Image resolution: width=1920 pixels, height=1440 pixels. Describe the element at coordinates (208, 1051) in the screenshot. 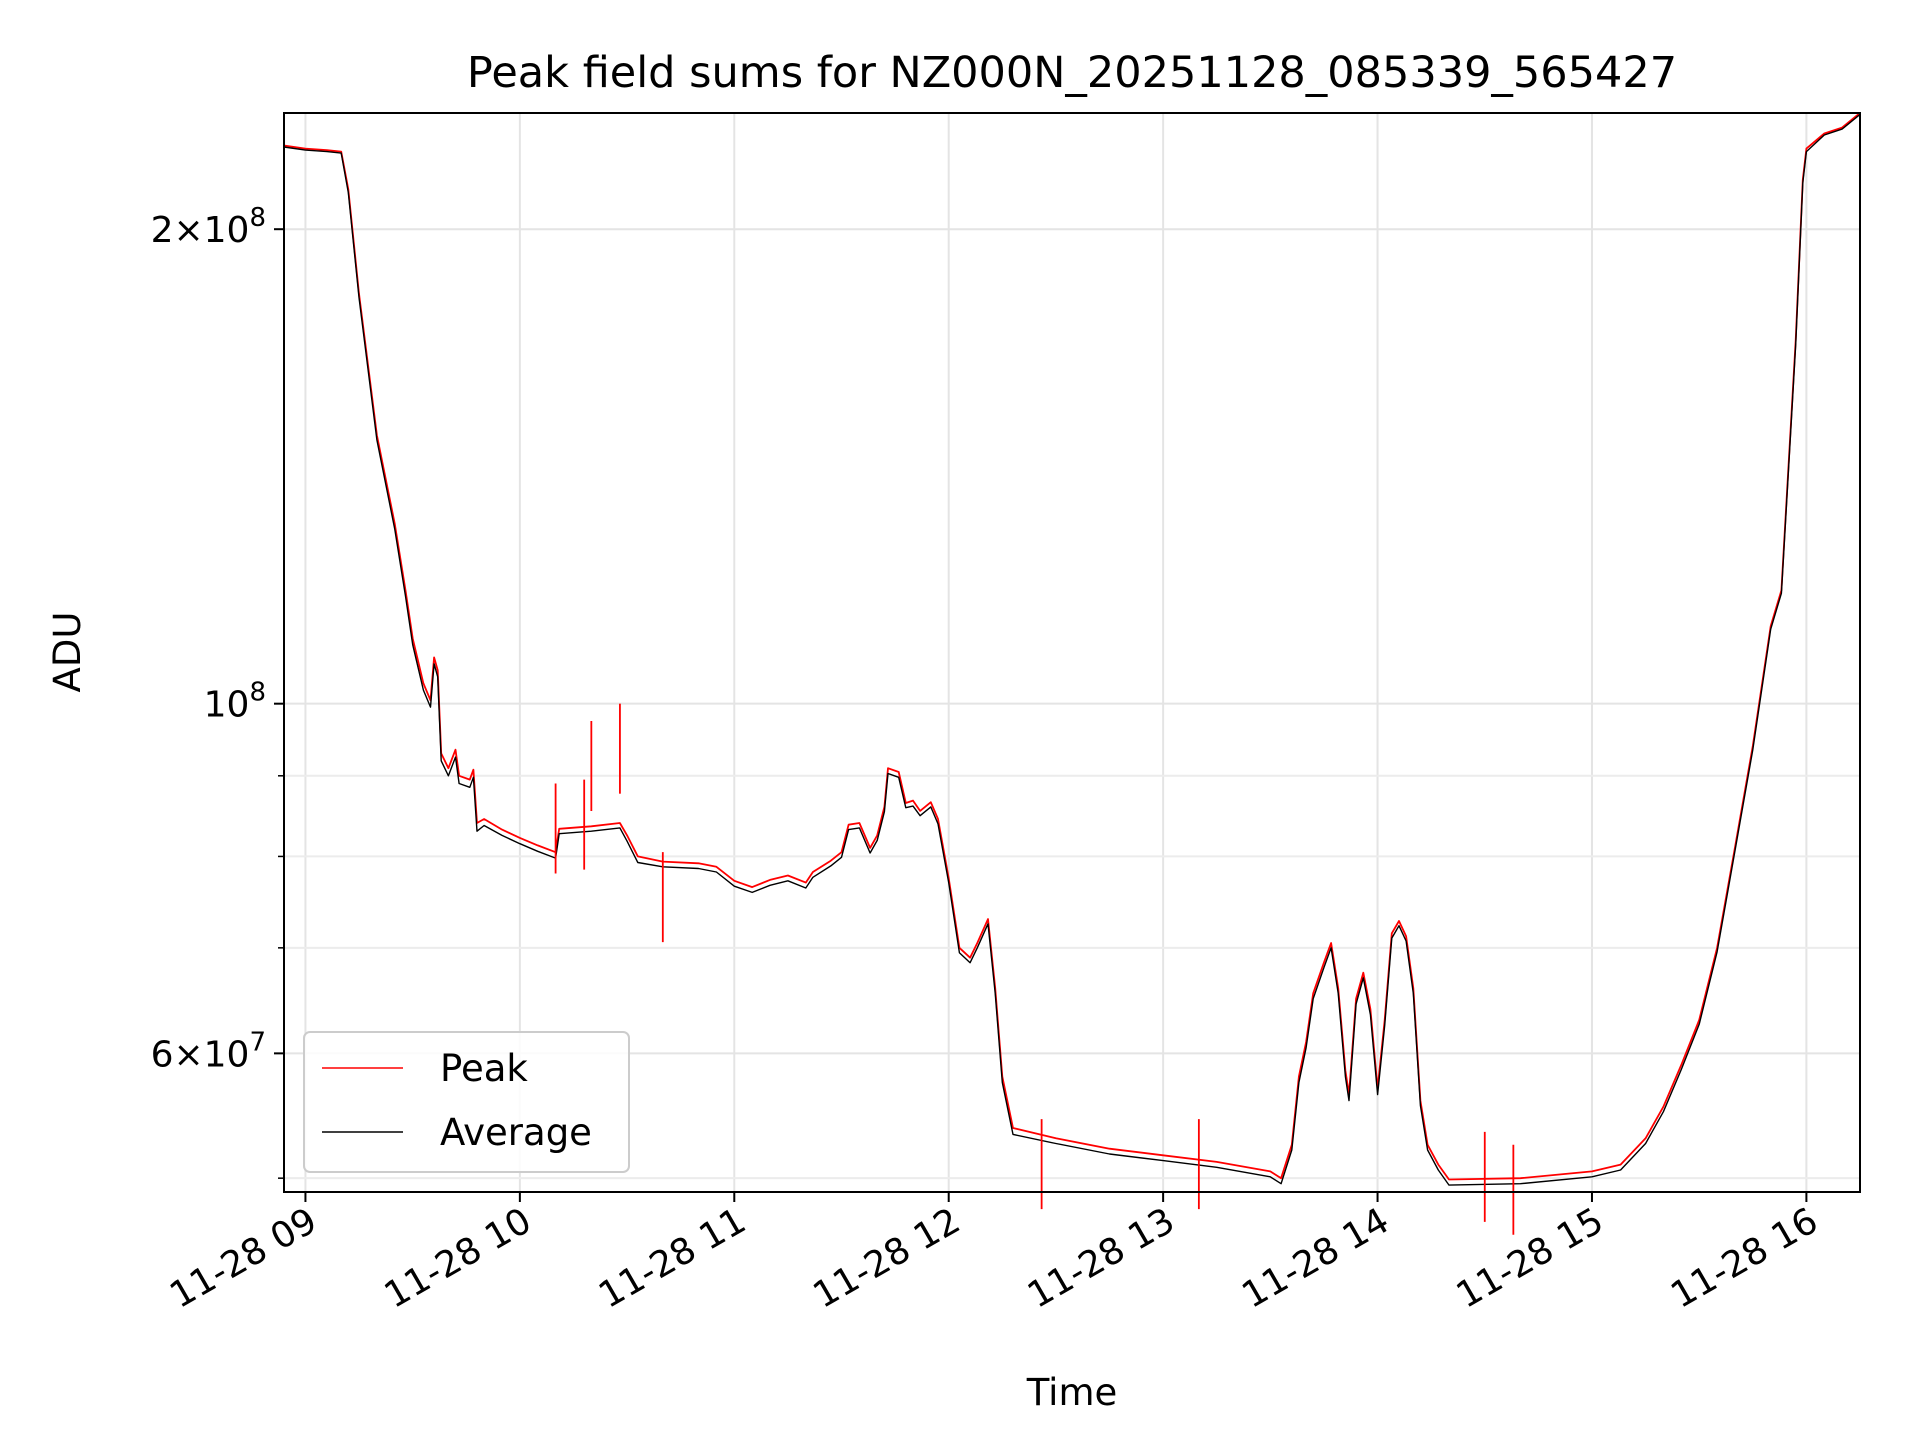

I see `y-tick-label: 6×107` at that location.